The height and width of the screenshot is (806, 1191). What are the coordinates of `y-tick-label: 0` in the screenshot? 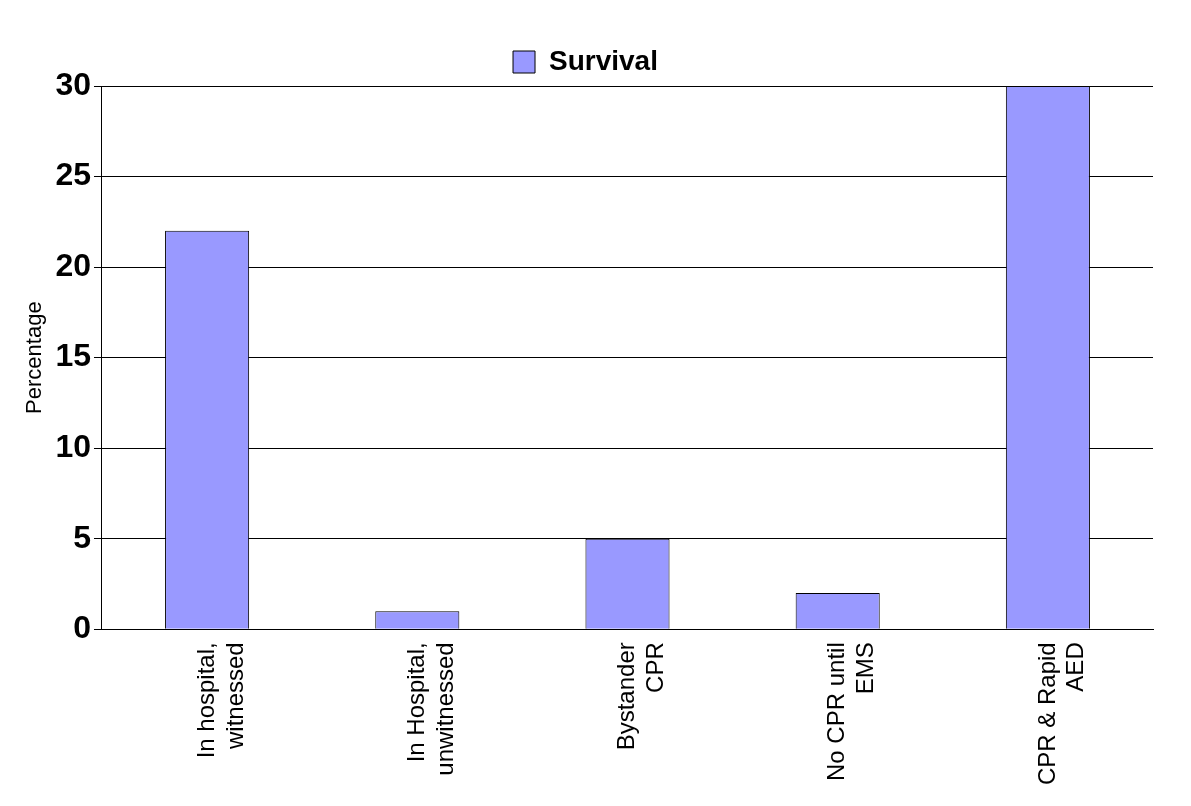 It's located at (82, 627).